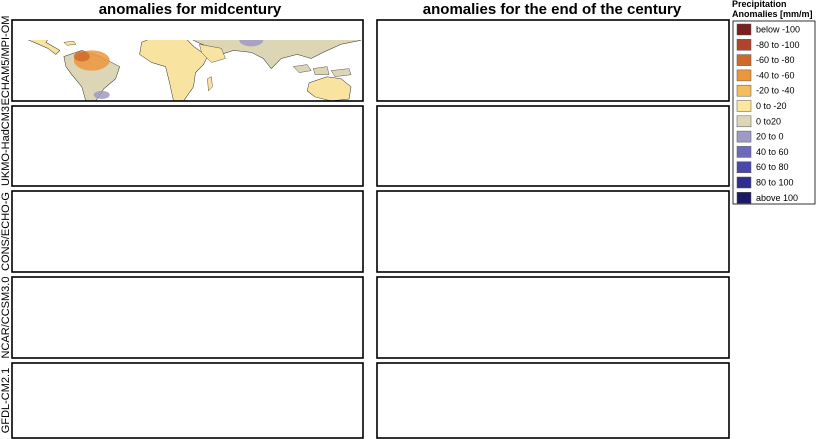 The image size is (817, 439). I want to click on legend-label: 0 to -20, so click(771, 106).